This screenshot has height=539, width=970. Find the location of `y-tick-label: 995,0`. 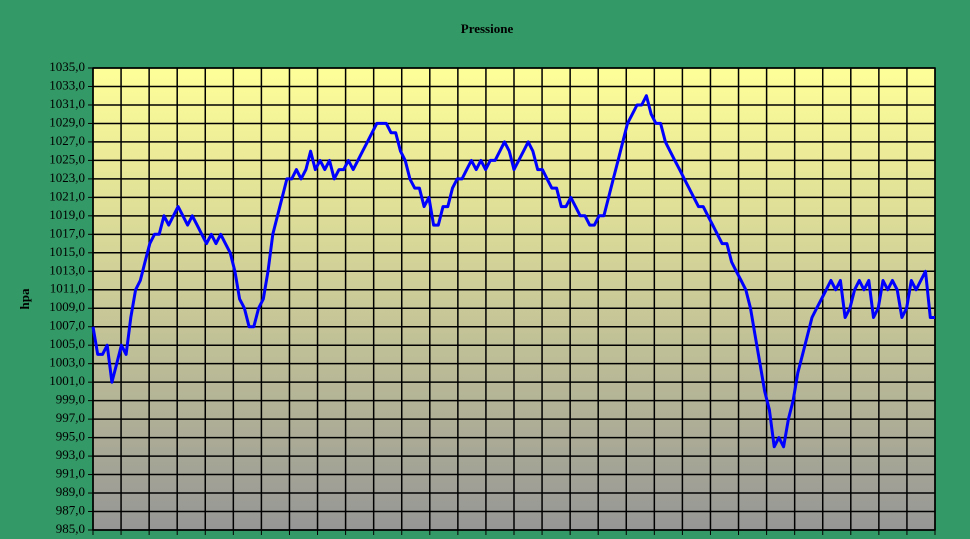

y-tick-label: 995,0 is located at coordinates (70, 436).